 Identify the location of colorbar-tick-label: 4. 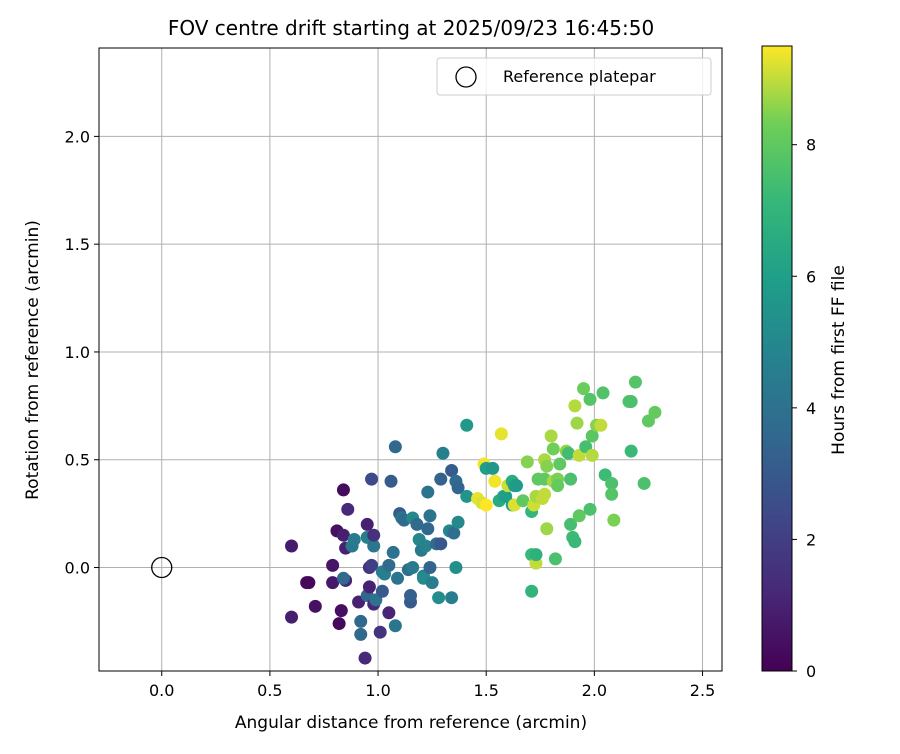
(811, 408).